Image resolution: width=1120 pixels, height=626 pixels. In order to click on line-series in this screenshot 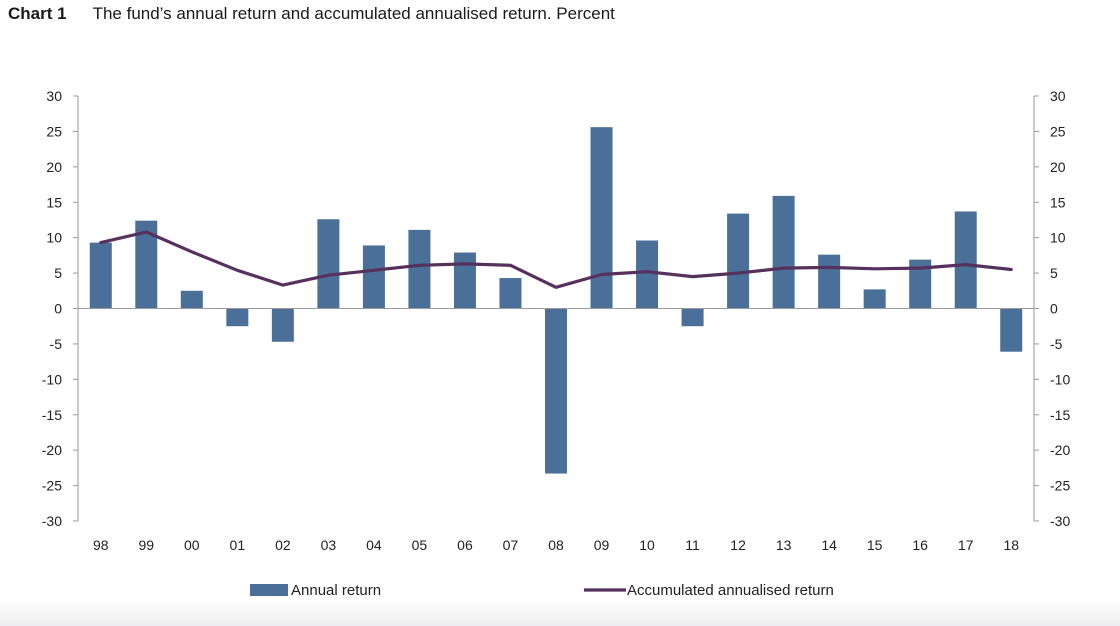, I will do `click(556, 259)`.